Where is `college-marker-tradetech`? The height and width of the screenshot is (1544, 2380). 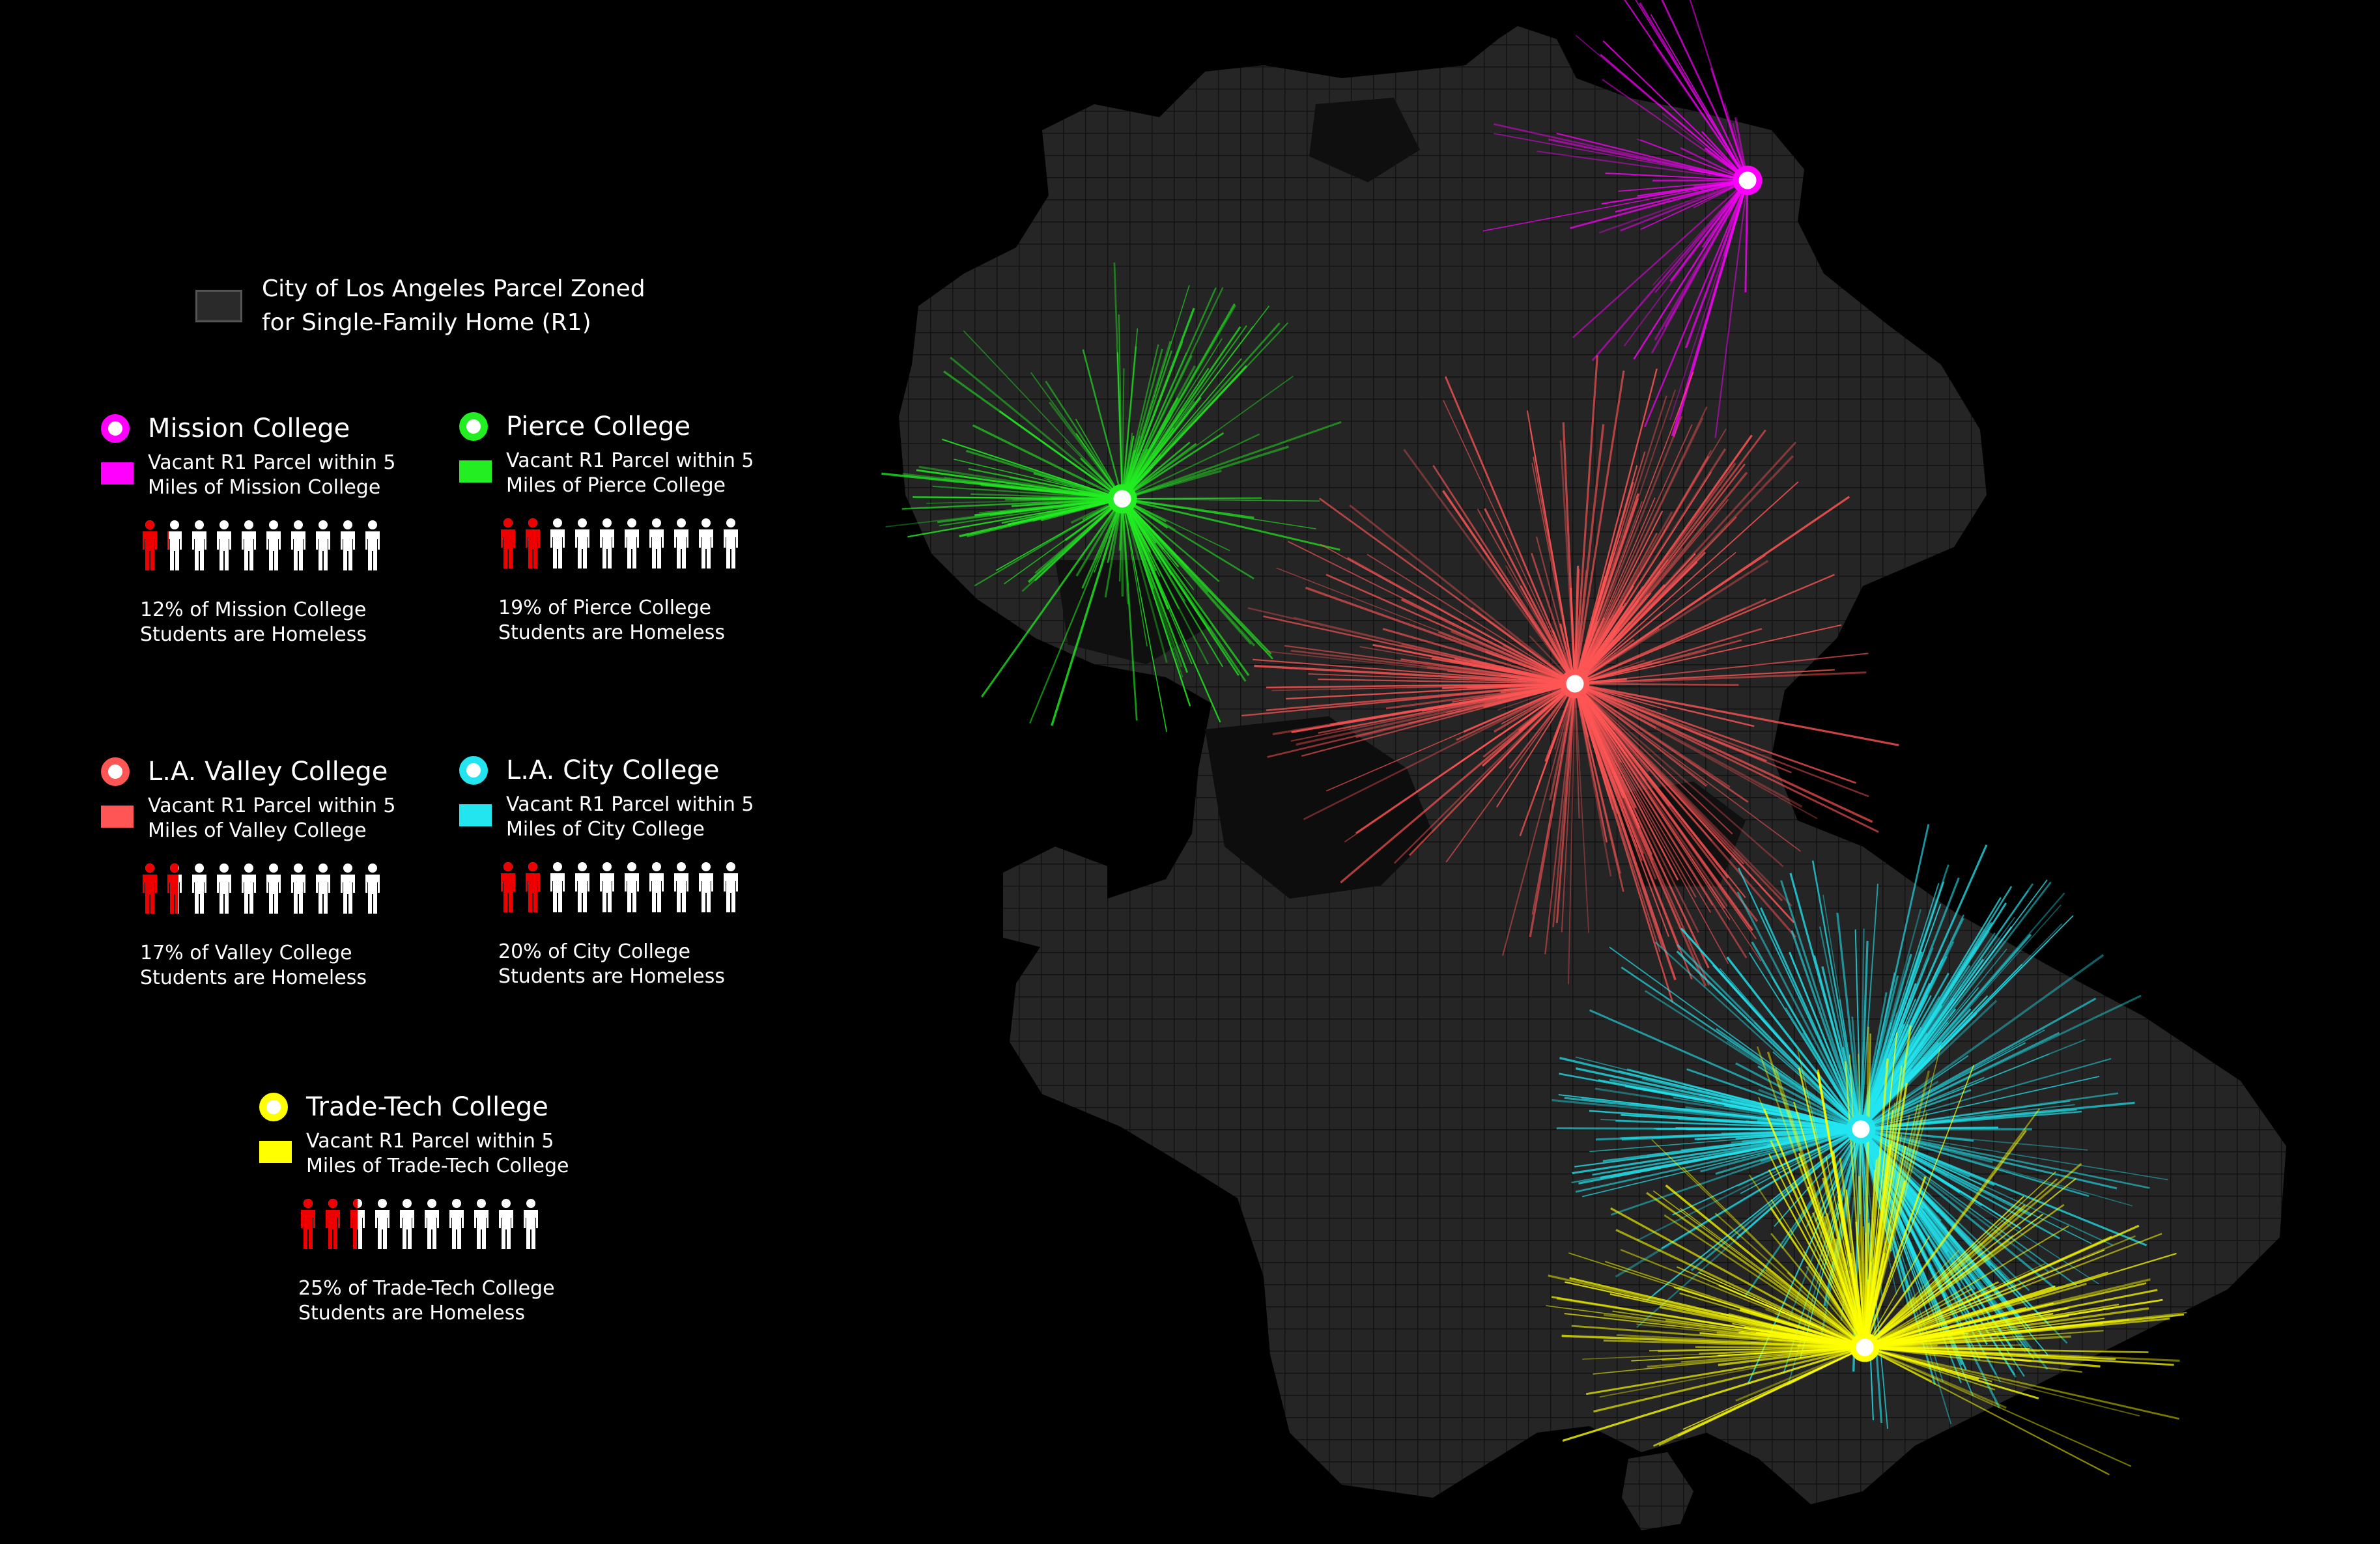 college-marker-tradetech is located at coordinates (1865, 1347).